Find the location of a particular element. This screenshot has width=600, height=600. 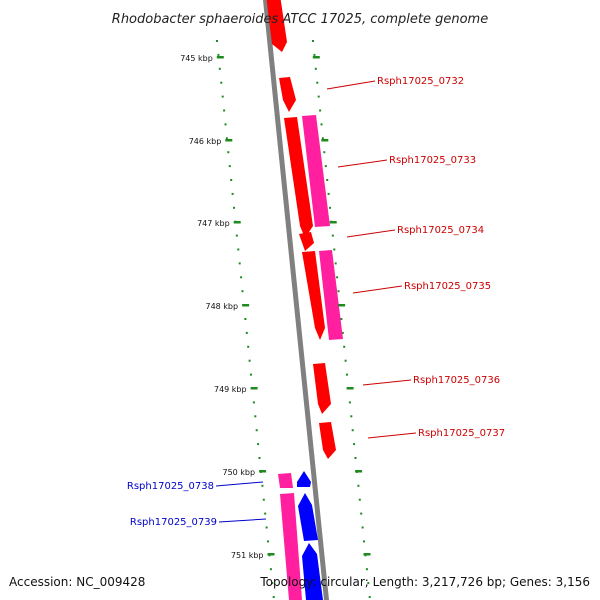

accession-text: Accession: NC_009428 is located at coordinates (77, 582).